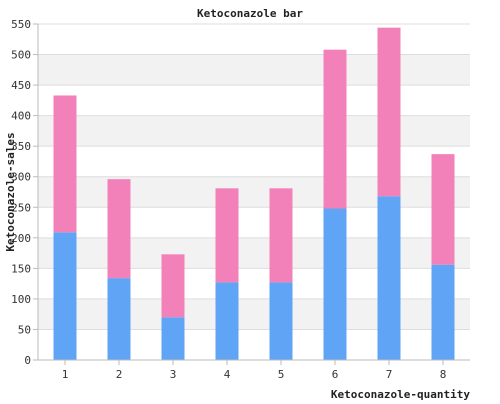 The image size is (500, 404). Describe the element at coordinates (250, 13) in the screenshot. I see `chart-title: Ketoconazole bar` at that location.